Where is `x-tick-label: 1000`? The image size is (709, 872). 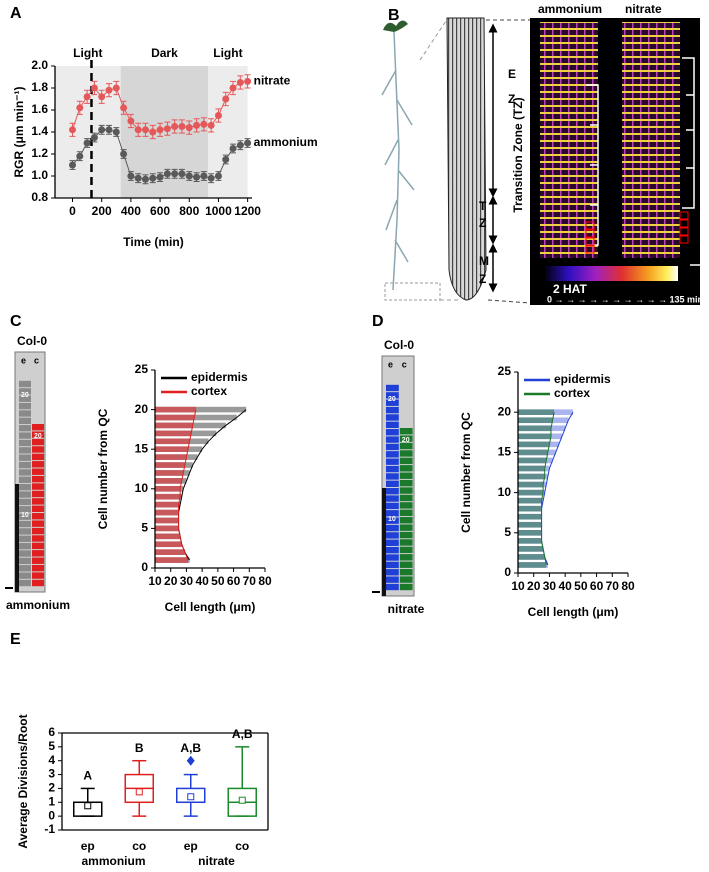 x-tick-label: 1000 is located at coordinates (218, 211).